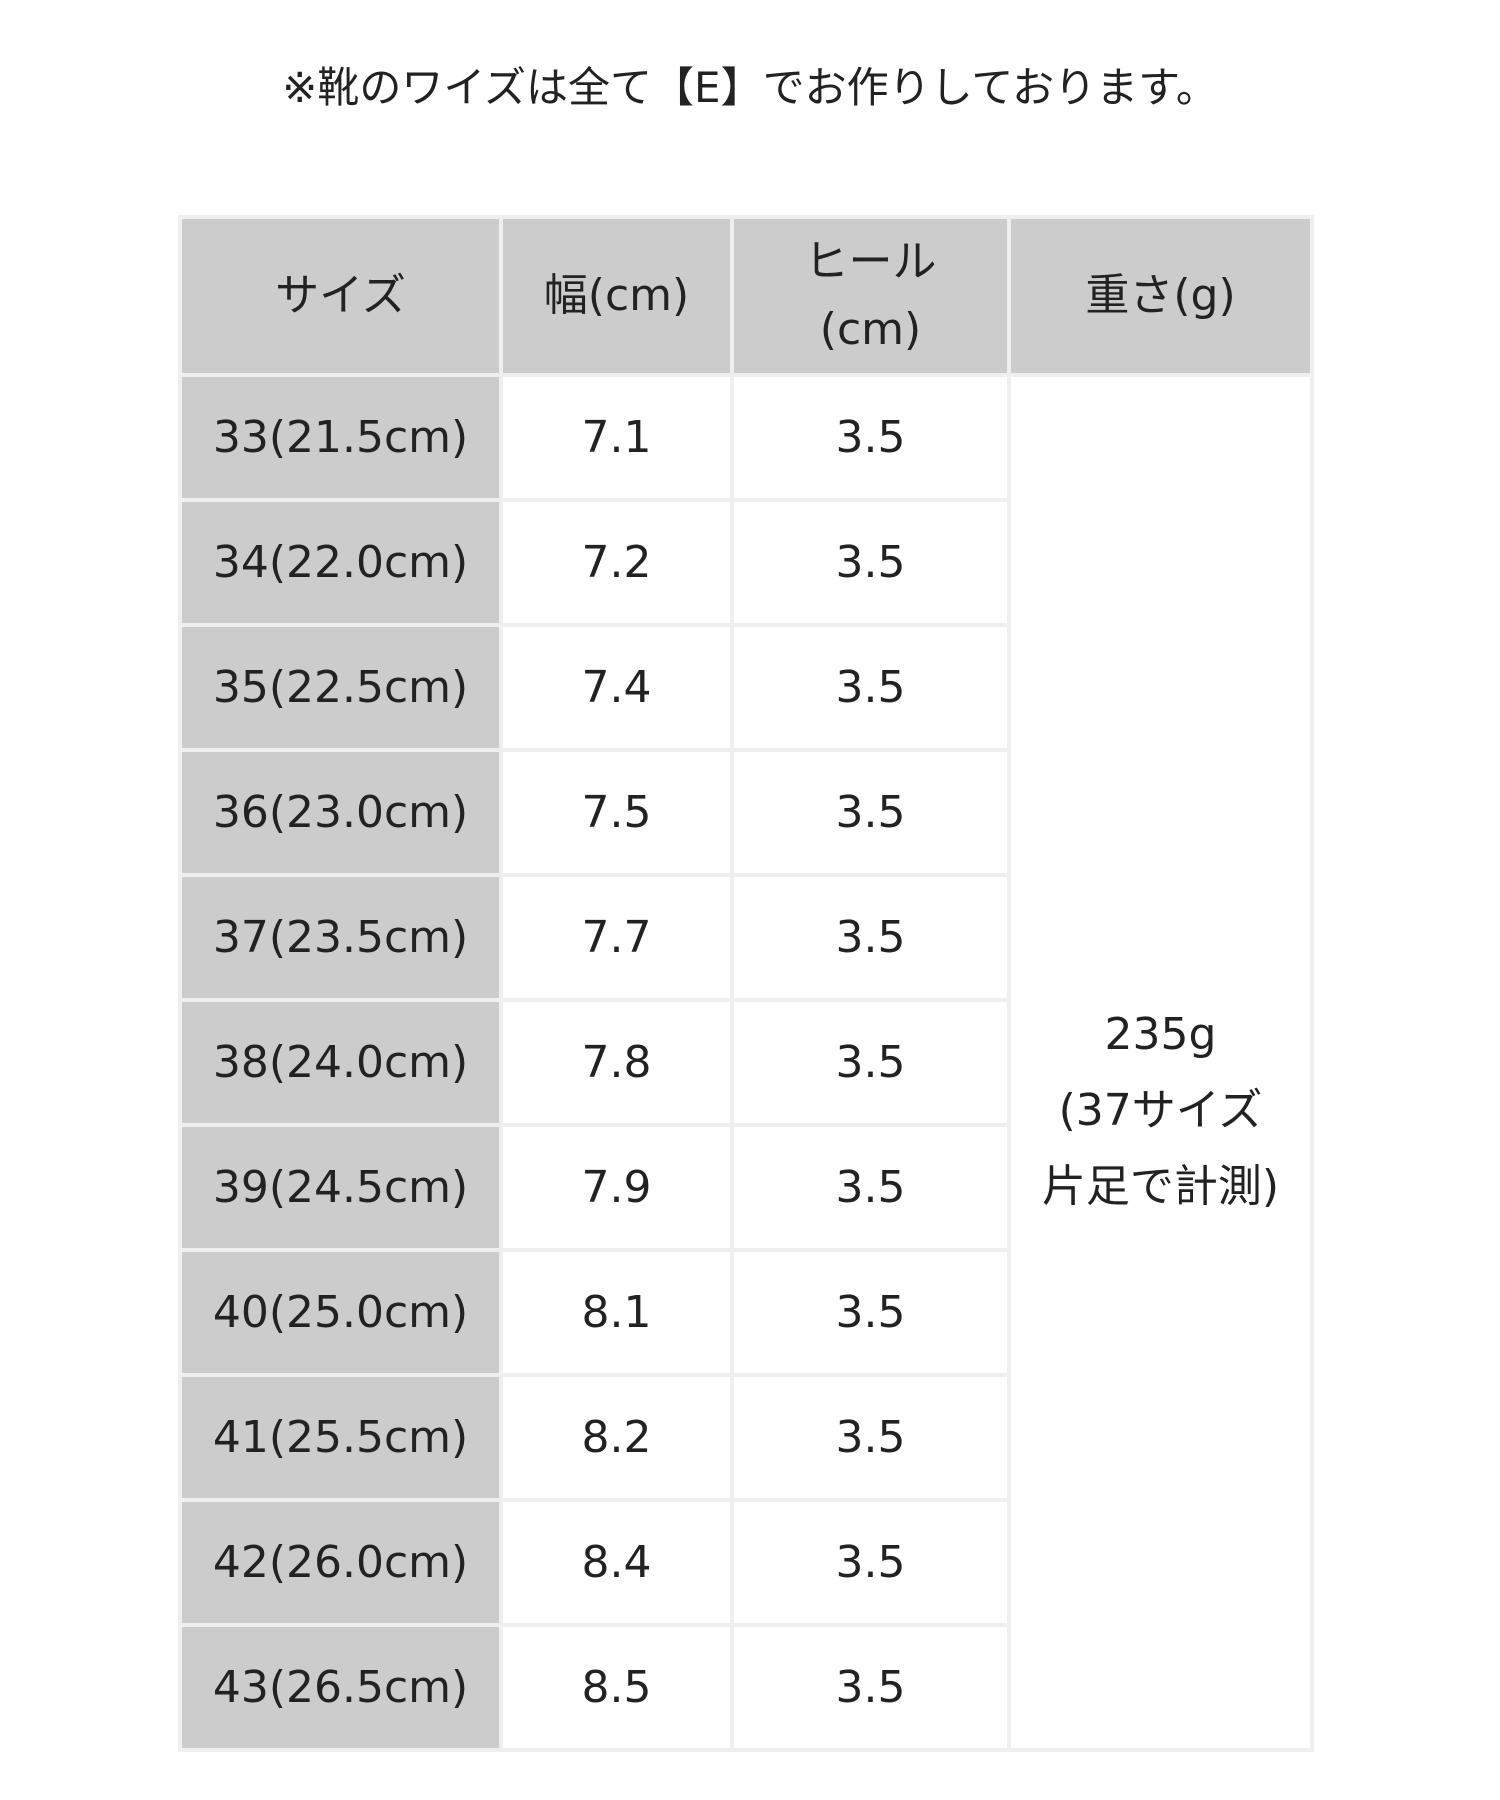 The width and height of the screenshot is (1500, 1800). What do you see at coordinates (616, 1687) in the screenshot?
I see `width-cell: 8.5` at bounding box center [616, 1687].